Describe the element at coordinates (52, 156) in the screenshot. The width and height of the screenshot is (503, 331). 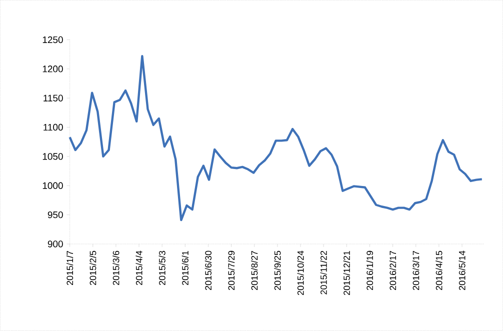
I see `y-tick-label: 1050` at that location.